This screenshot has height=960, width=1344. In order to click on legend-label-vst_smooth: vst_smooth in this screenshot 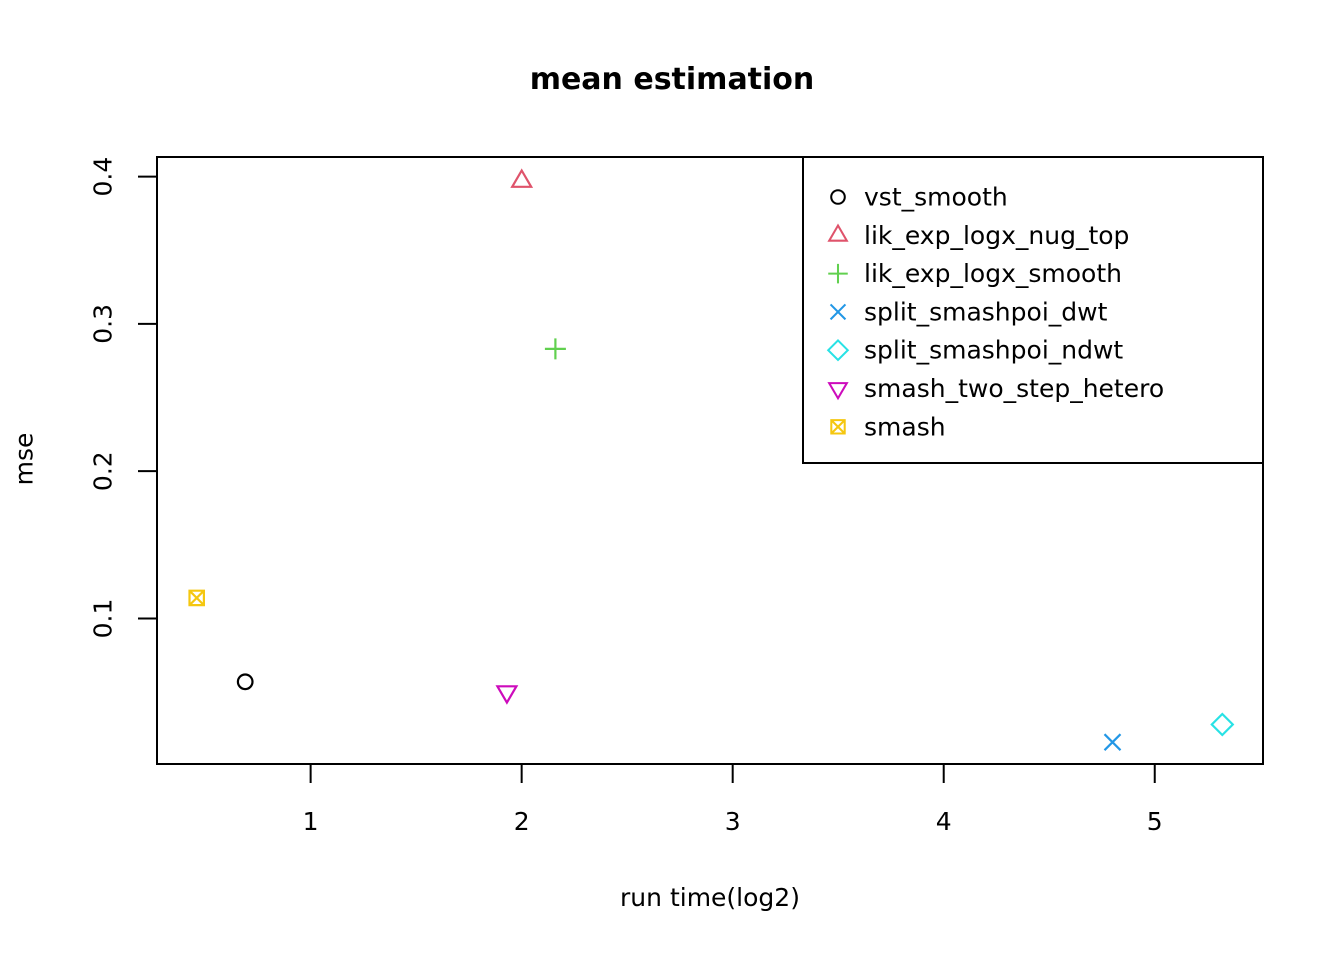, I will do `click(936, 197)`.